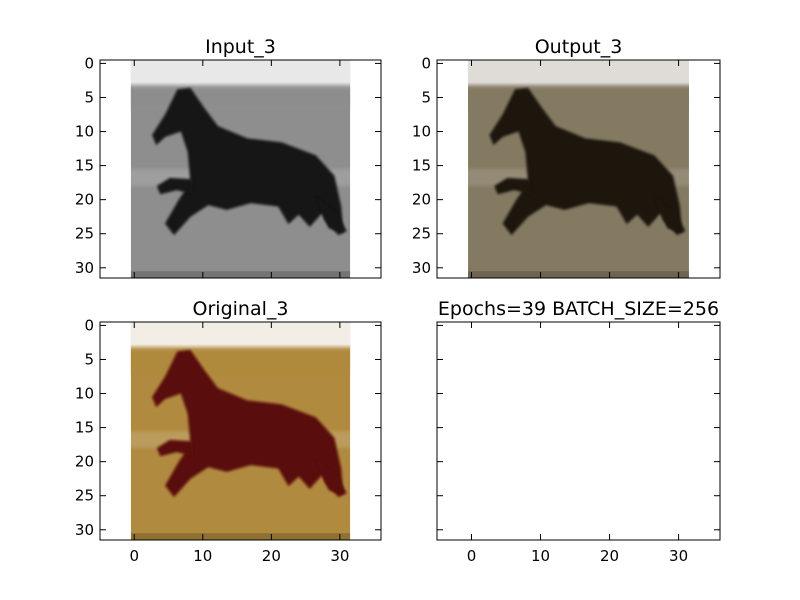  Describe the element at coordinates (578, 309) in the screenshot. I see `subplot-title-4: Epochs=39 BATCH_SIZE=256` at that location.